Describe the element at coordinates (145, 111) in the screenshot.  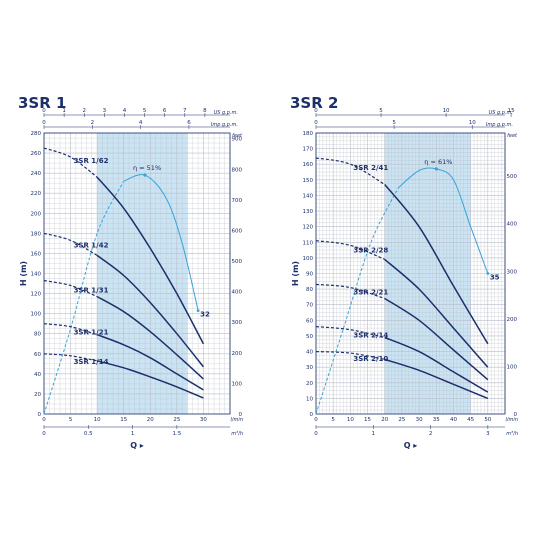
I see `chart1-us-gpm-tick-label: 5` at that location.